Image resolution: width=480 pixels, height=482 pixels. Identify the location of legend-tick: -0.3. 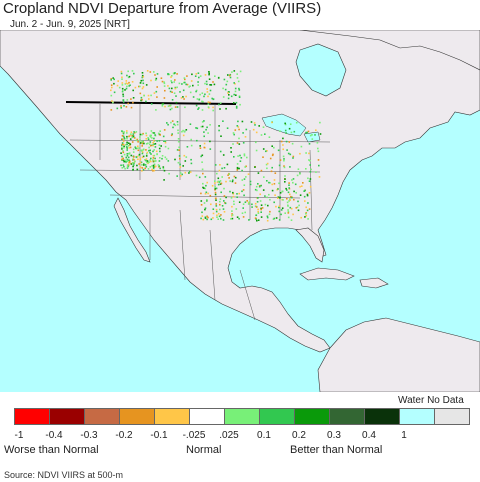
(89, 435).